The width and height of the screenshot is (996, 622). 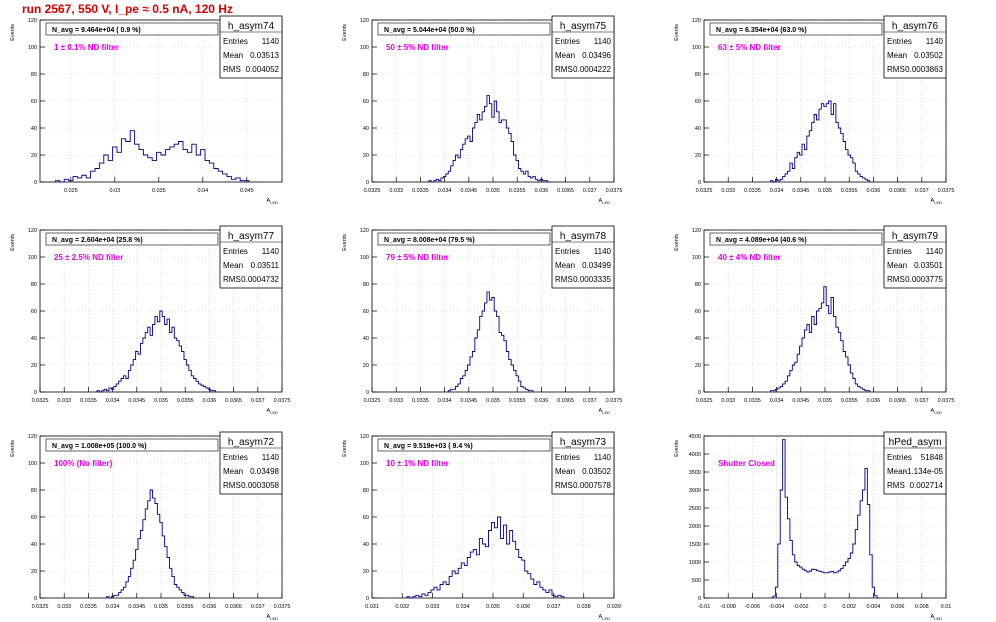 I want to click on stats-value: -1.134e-05, so click(x=923, y=471).